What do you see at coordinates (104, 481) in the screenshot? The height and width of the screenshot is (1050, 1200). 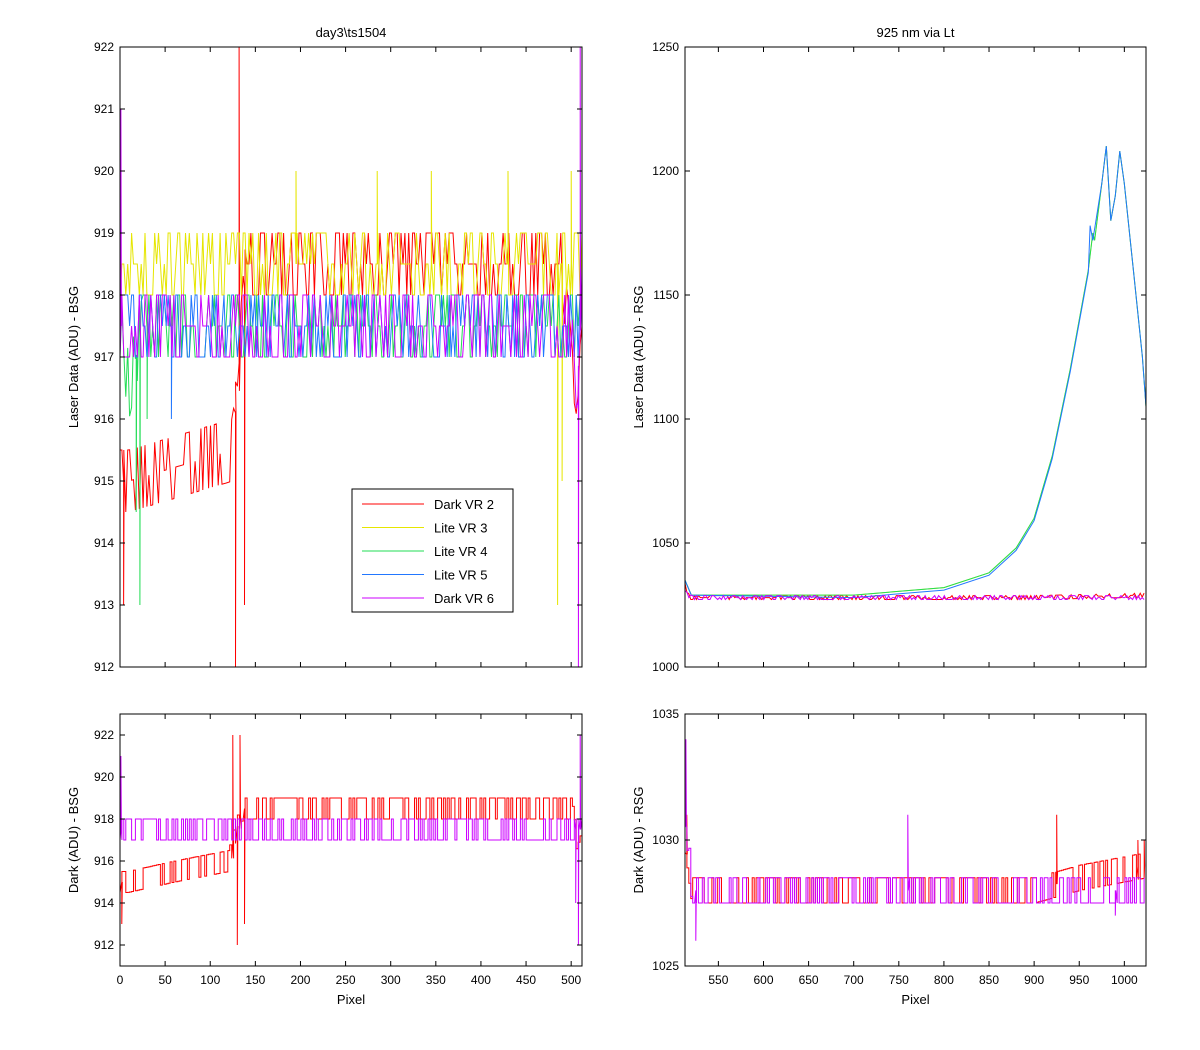 I see `y-tick-label: 915` at bounding box center [104, 481].